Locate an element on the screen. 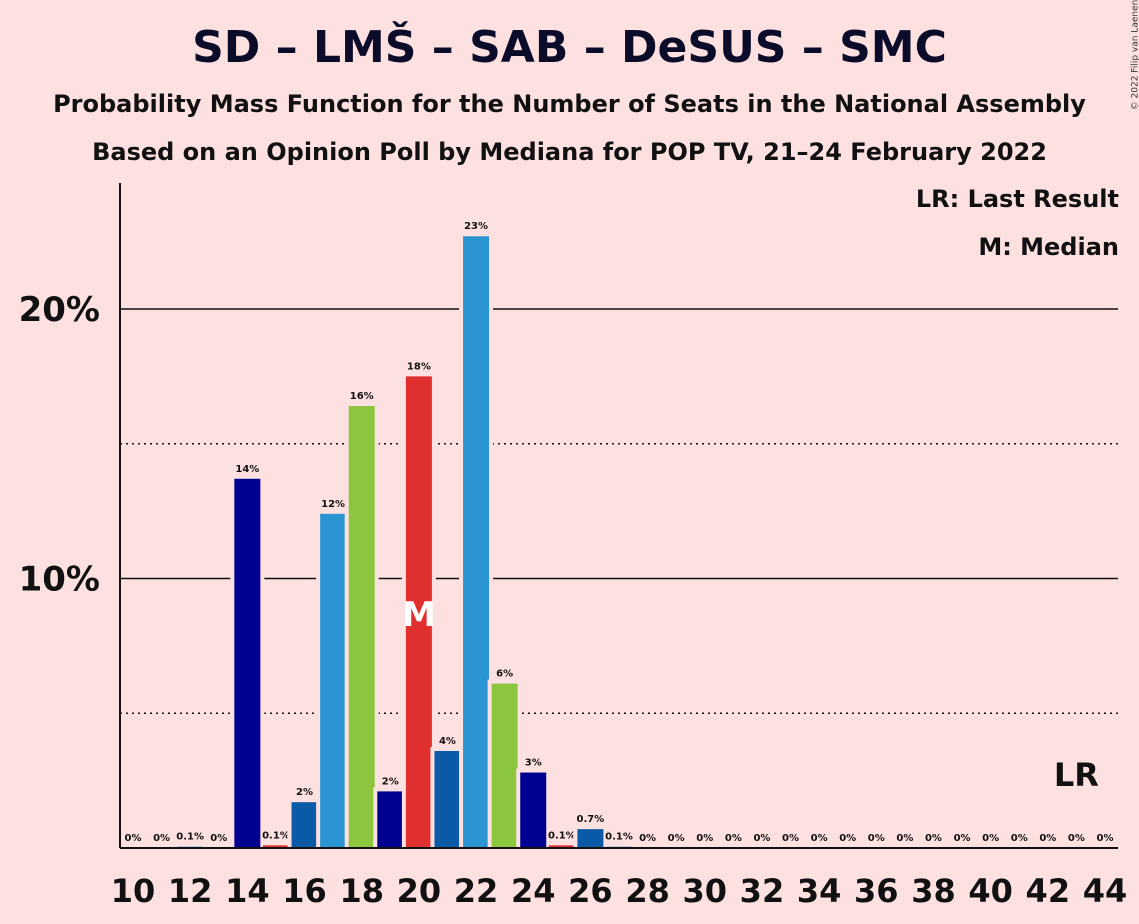 The image size is (1139, 924). x-tick-label: 26 is located at coordinates (590, 891).